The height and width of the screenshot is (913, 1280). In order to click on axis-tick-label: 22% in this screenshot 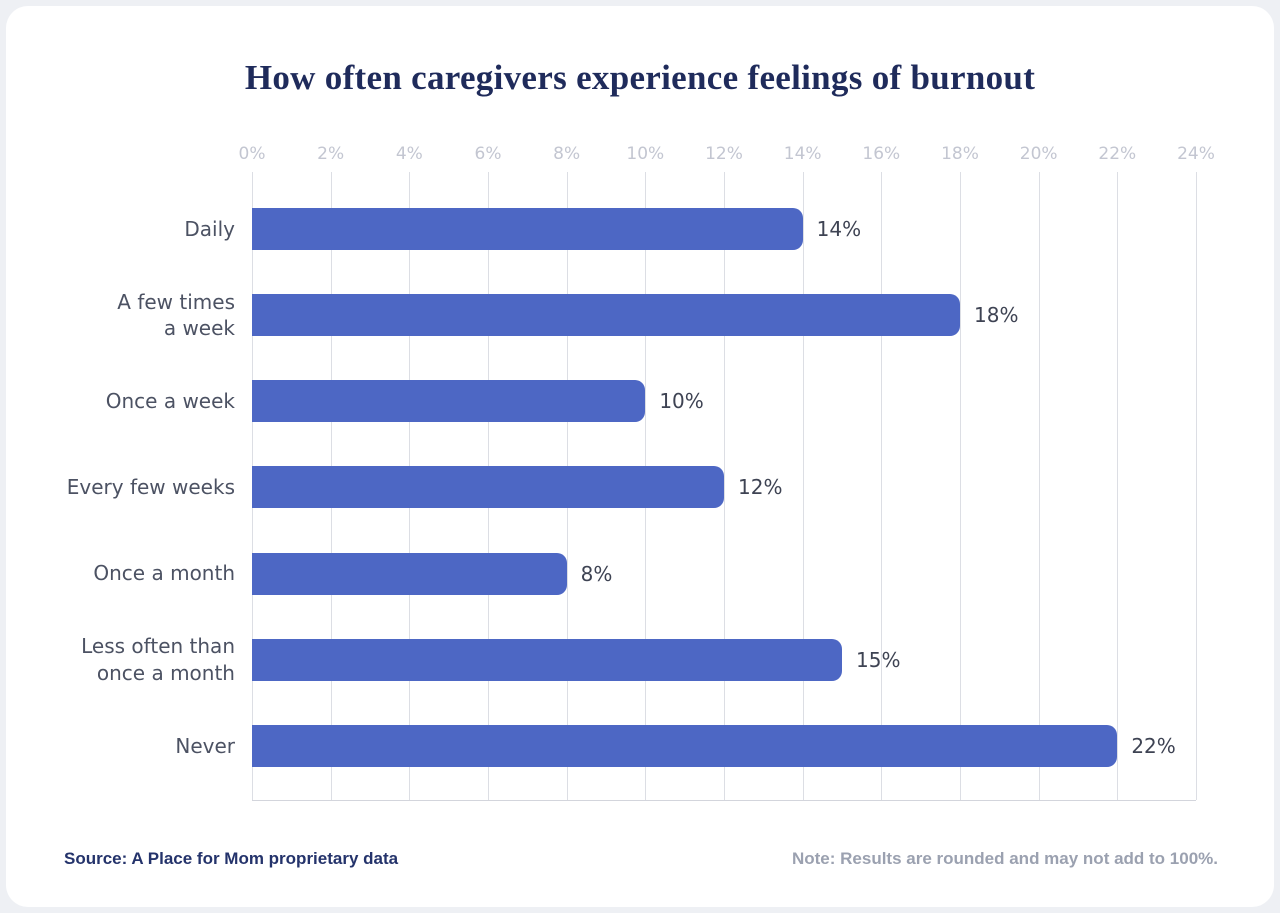, I will do `click(1117, 154)`.